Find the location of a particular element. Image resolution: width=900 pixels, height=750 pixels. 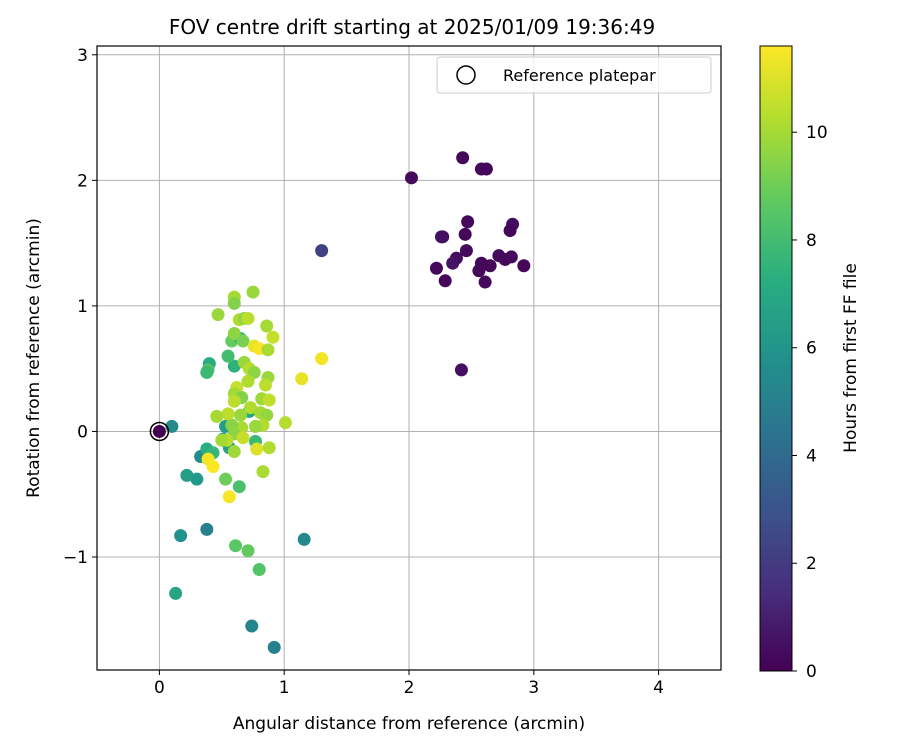

colorbar-tick-label: 4 is located at coordinates (811, 456).